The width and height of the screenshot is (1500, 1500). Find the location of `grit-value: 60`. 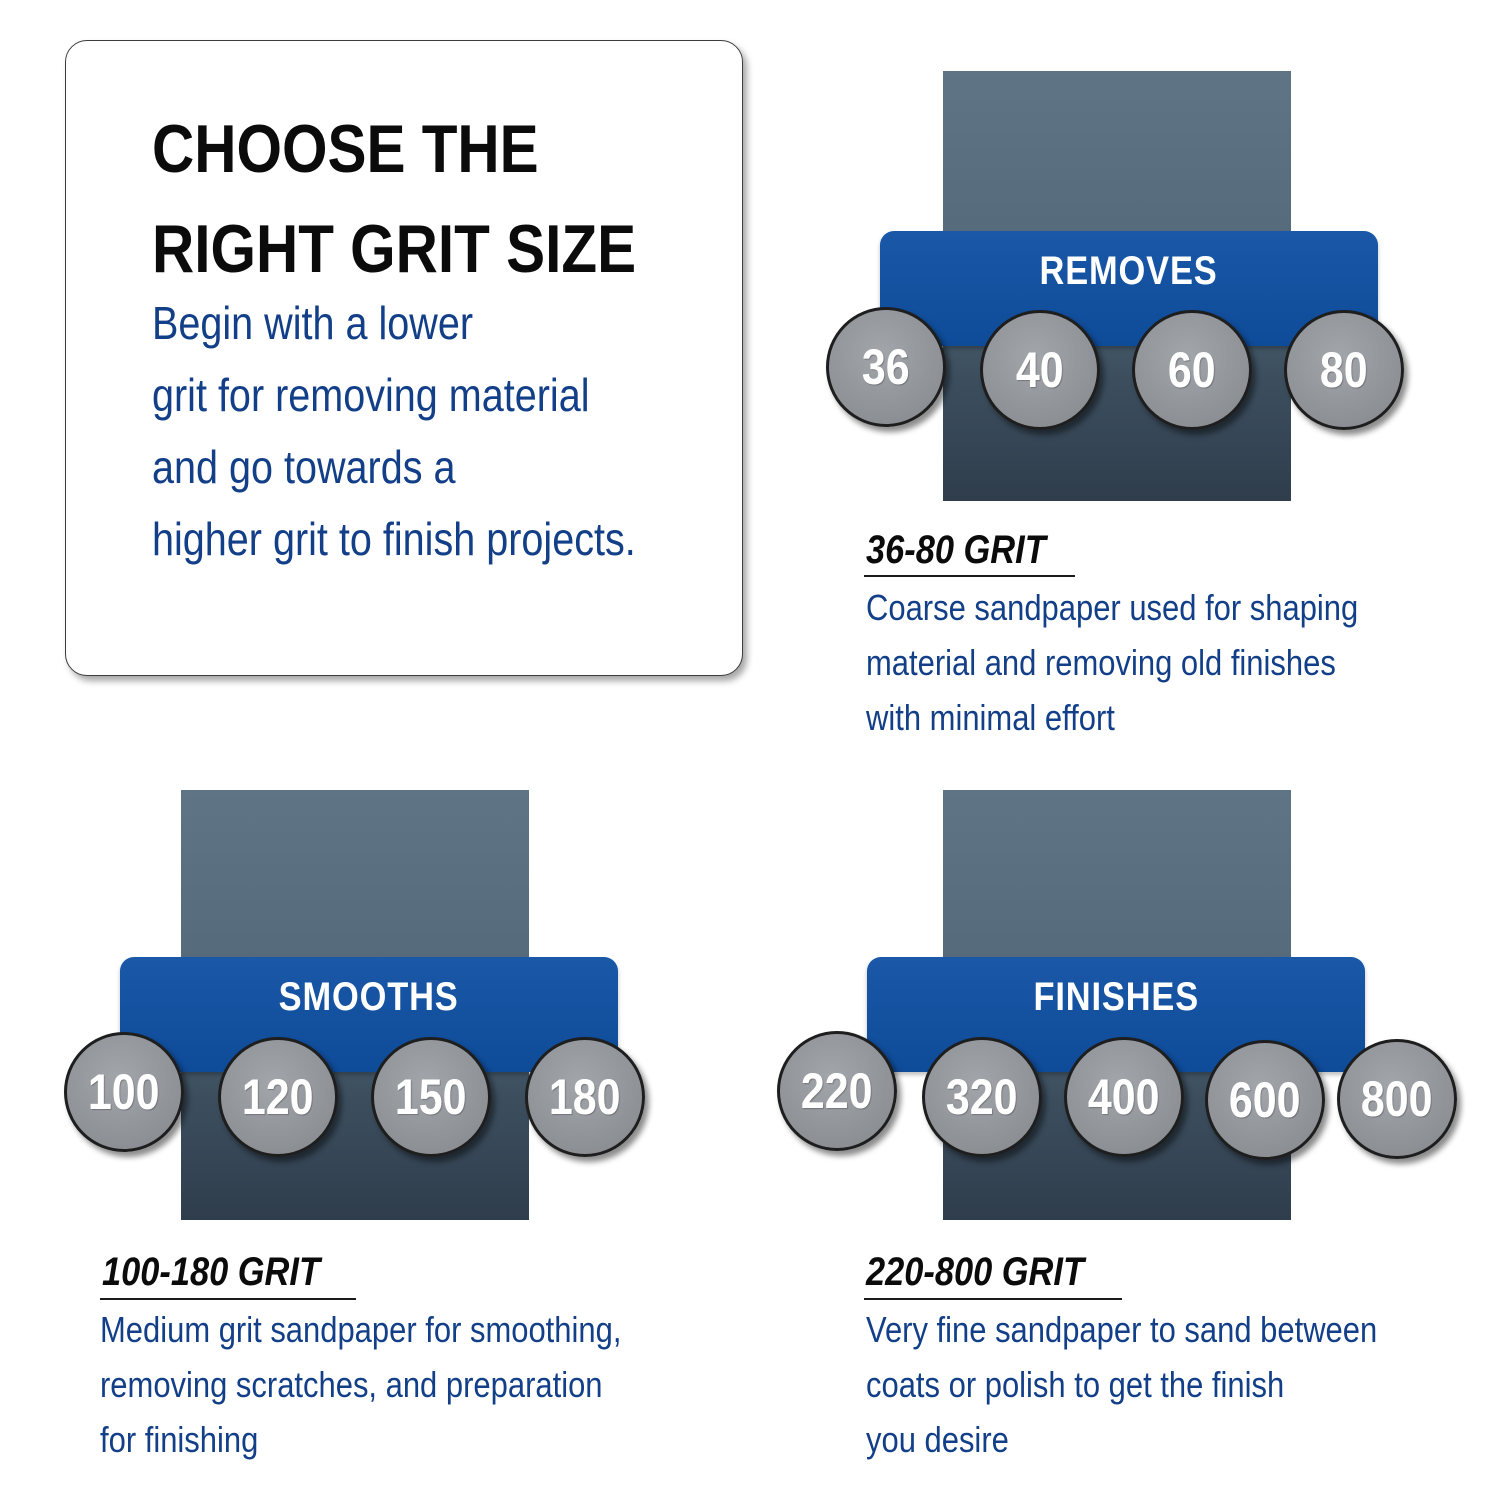

grit-value: 60 is located at coordinates (1192, 370).